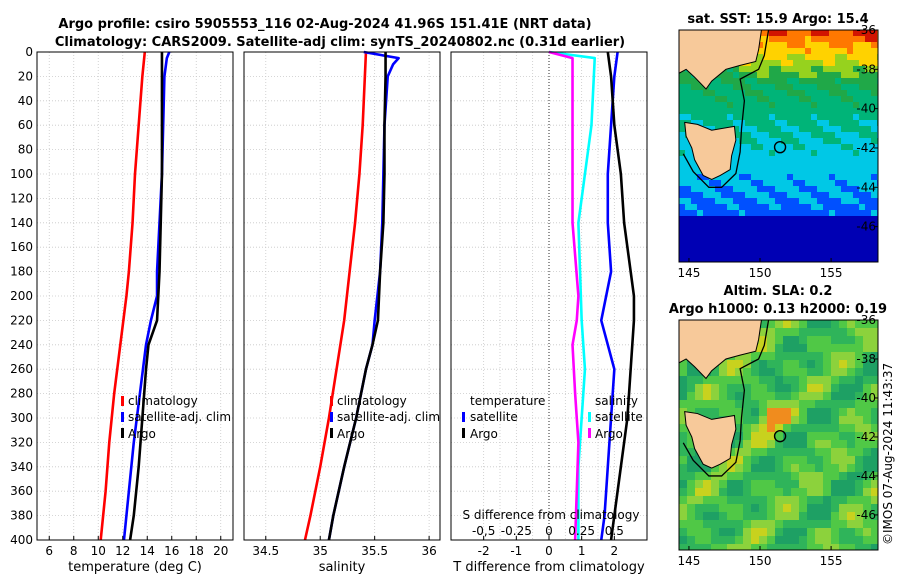  I want to click on map-body, so click(778, 435).